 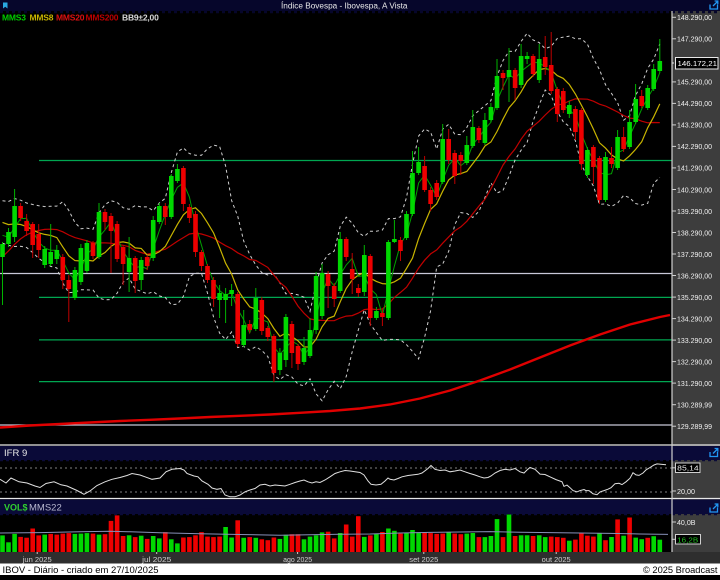 What do you see at coordinates (694, 297) in the screenshot?
I see `svg-text: 135.290,00` at bounding box center [694, 297].